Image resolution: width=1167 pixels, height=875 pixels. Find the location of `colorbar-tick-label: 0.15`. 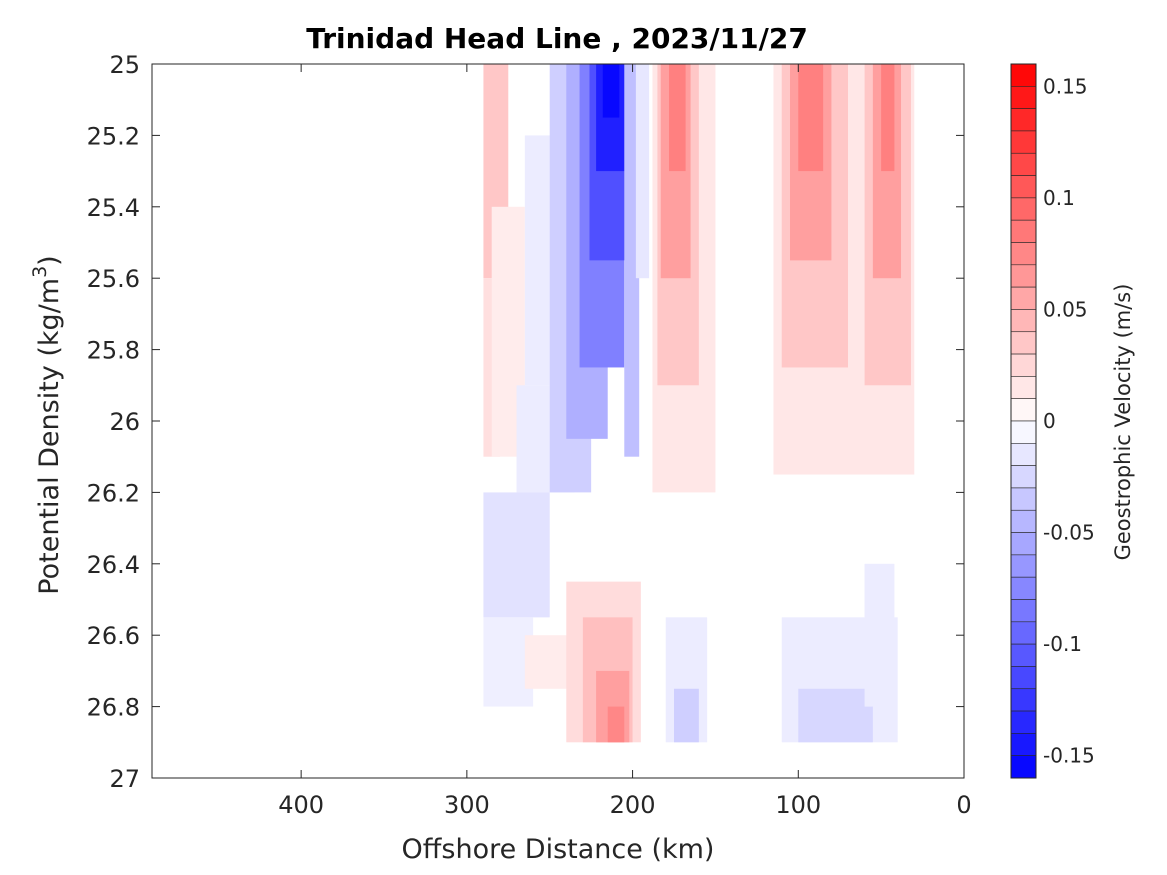

colorbar-tick-label: 0.15 is located at coordinates (1065, 86).